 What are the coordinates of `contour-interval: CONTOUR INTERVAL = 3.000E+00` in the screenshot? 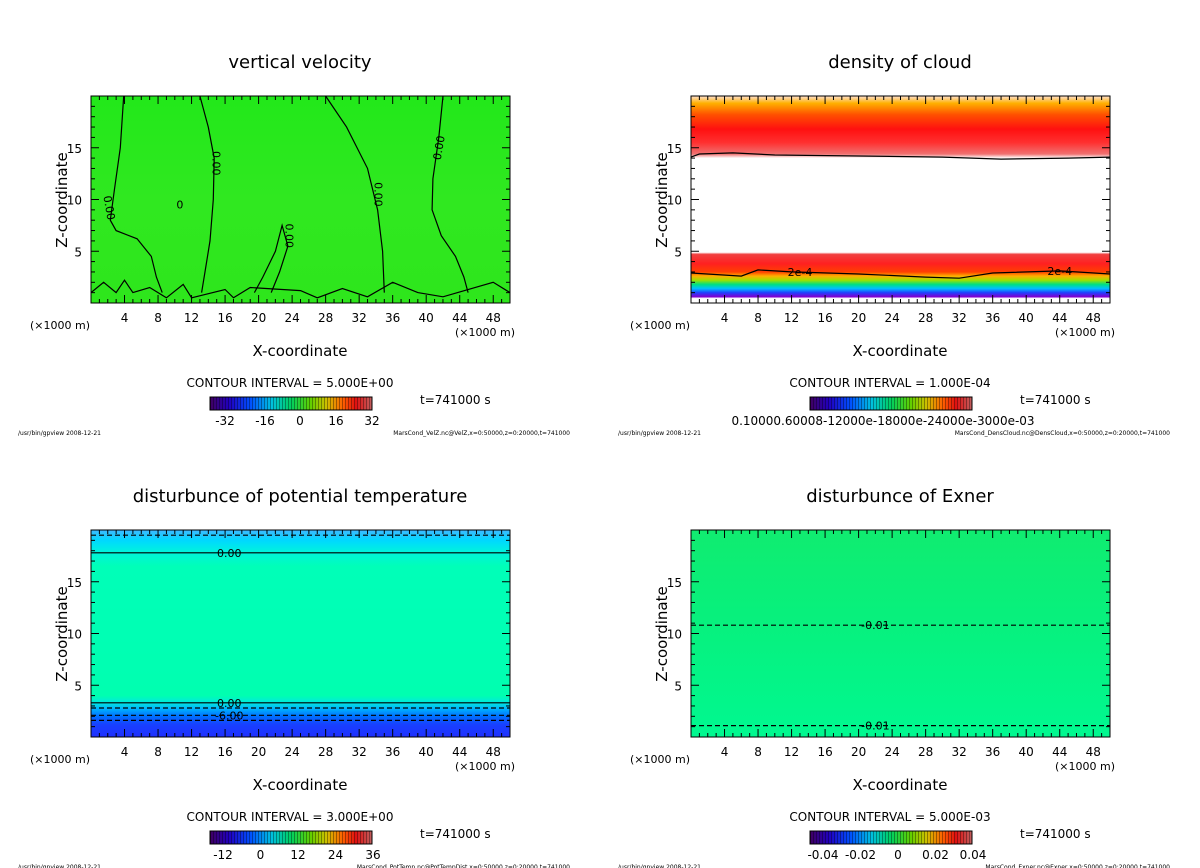 It's located at (290, 817).